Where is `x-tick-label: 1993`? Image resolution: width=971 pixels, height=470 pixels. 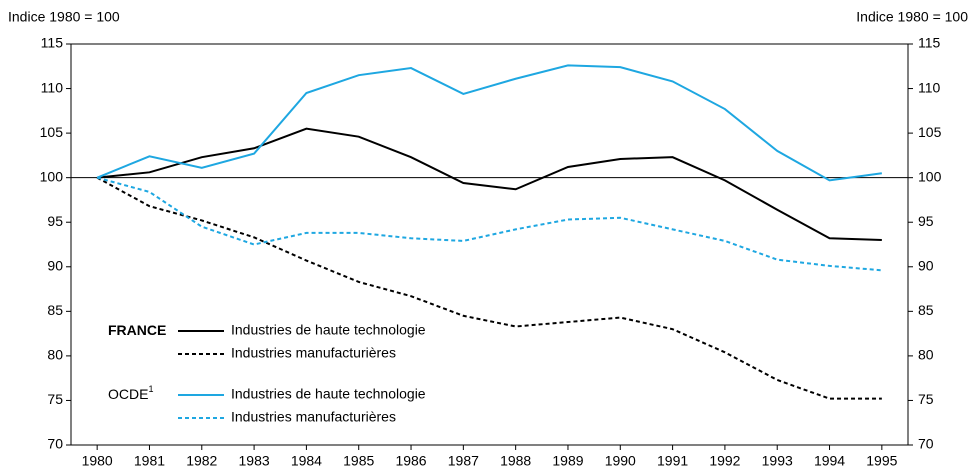 x-tick-label: 1993 is located at coordinates (777, 461).